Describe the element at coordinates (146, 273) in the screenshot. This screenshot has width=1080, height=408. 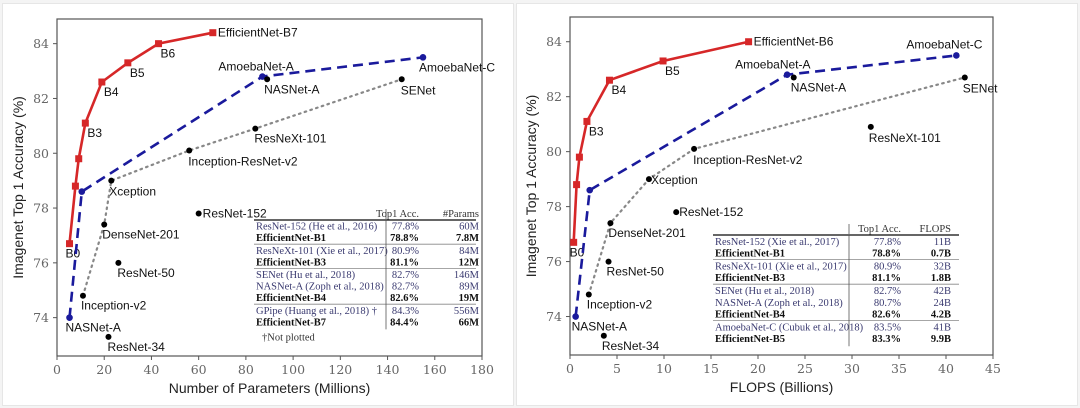
I see `data-point-label: ResNet-50` at that location.